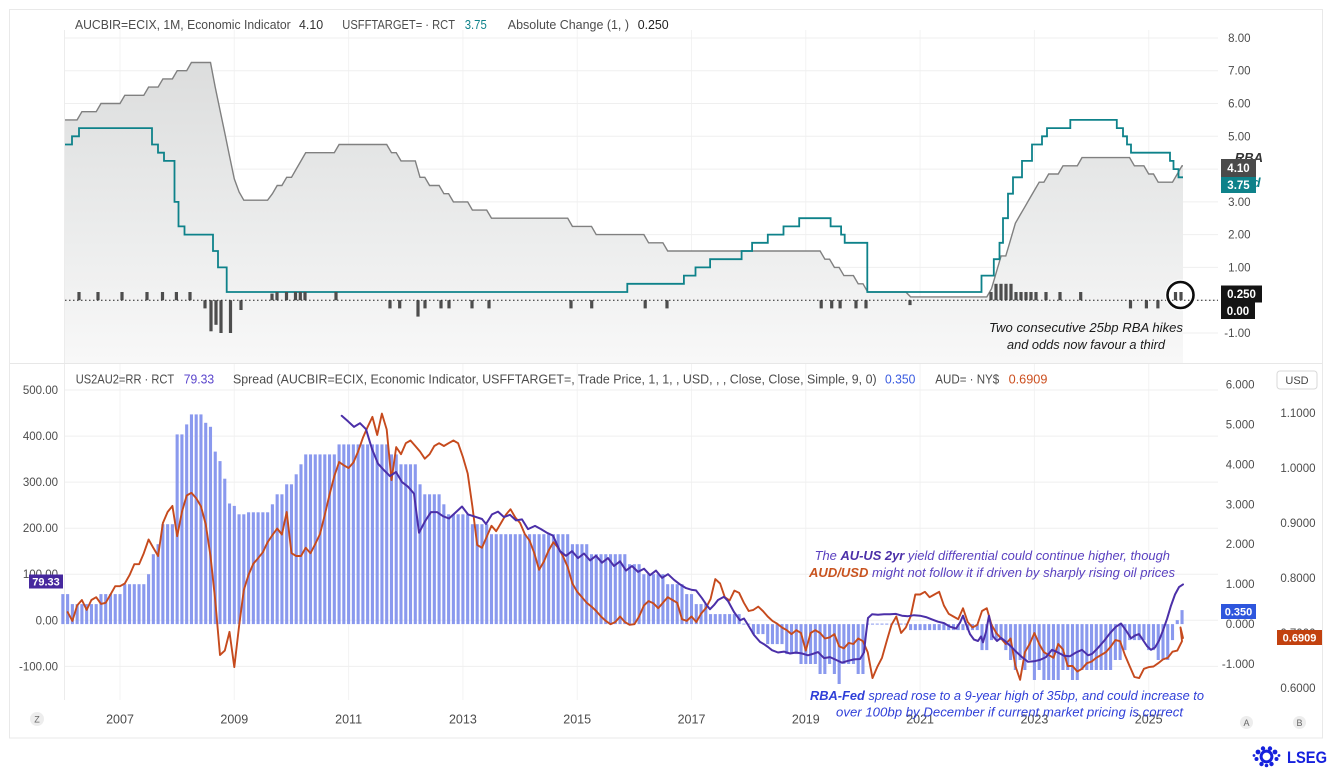 Image resolution: width=1336 pixels, height=773 pixels. What do you see at coordinates (1239, 39) in the screenshot?
I see `svg-text: 8.00` at bounding box center [1239, 39].